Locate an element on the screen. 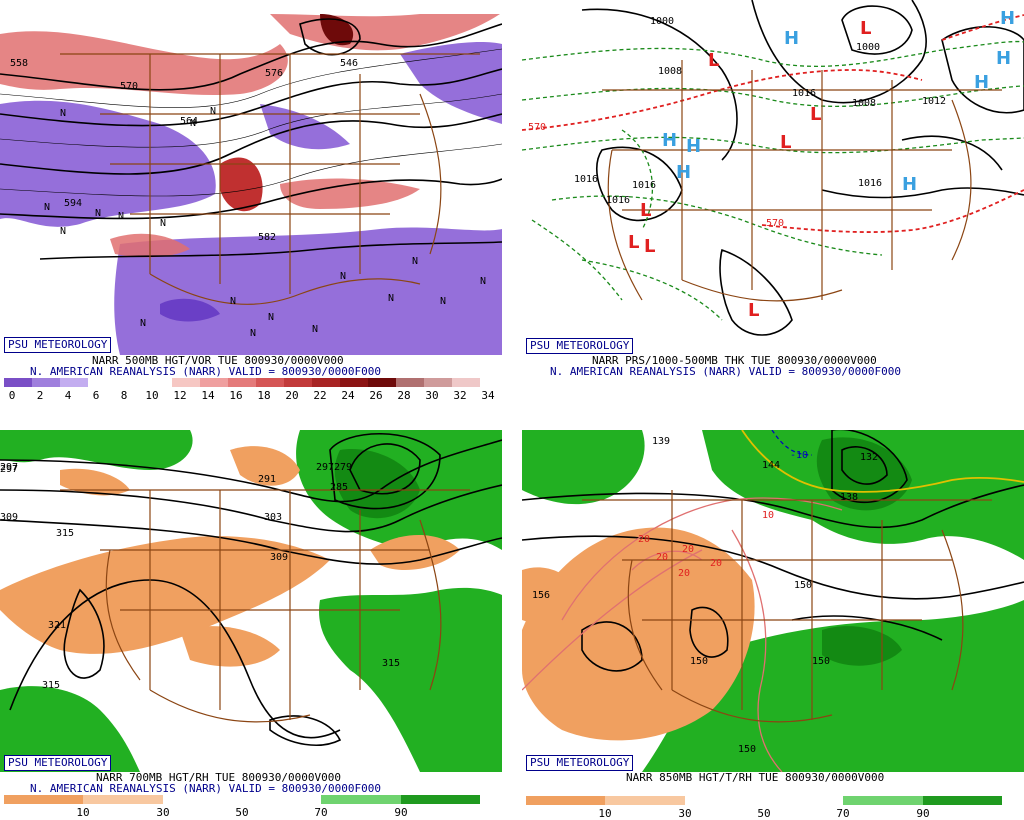  legend-tick-label: 26 is located at coordinates (376, 395).